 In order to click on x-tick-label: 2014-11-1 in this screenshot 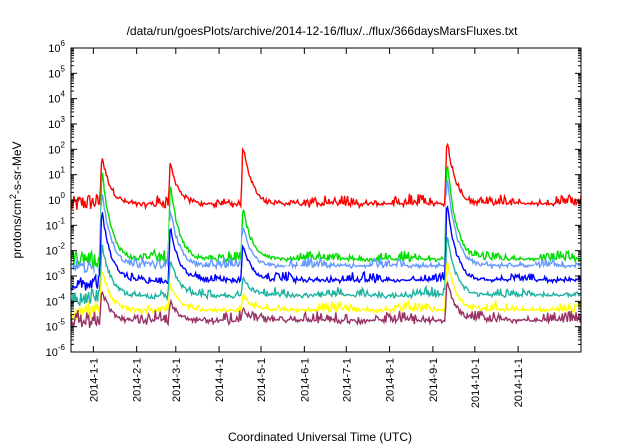, I will do `click(519, 382)`.